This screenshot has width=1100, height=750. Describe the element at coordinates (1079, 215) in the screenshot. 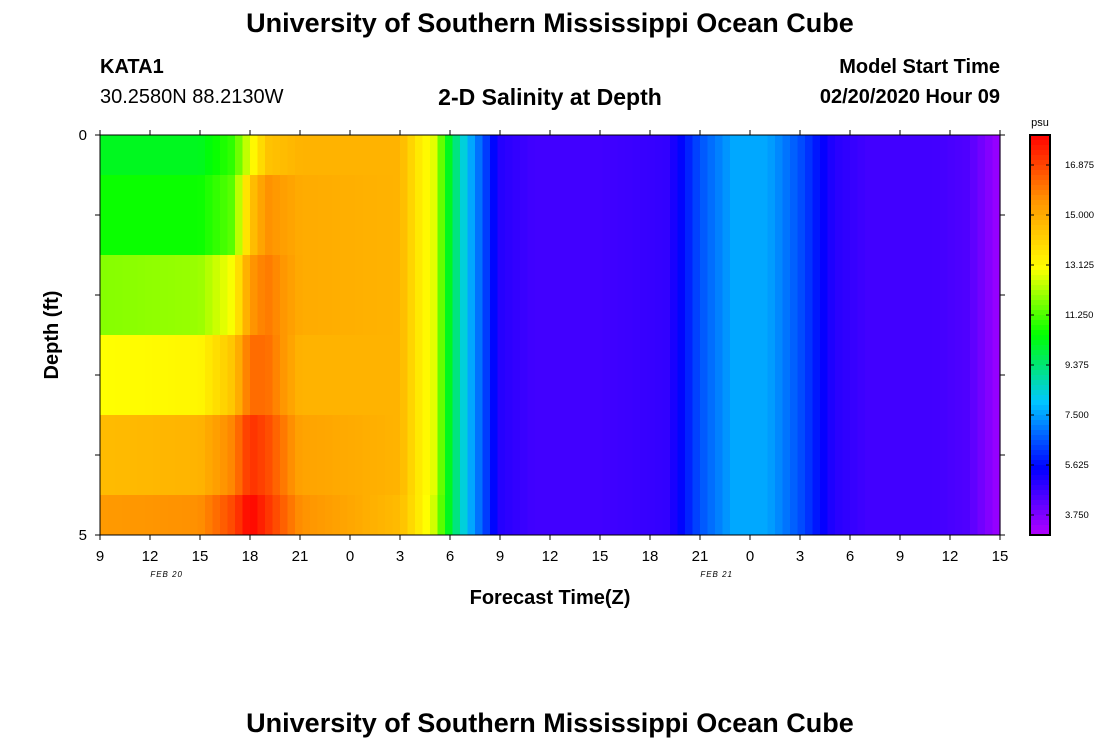

I see `colorbar-tick-label: 15.000` at that location.